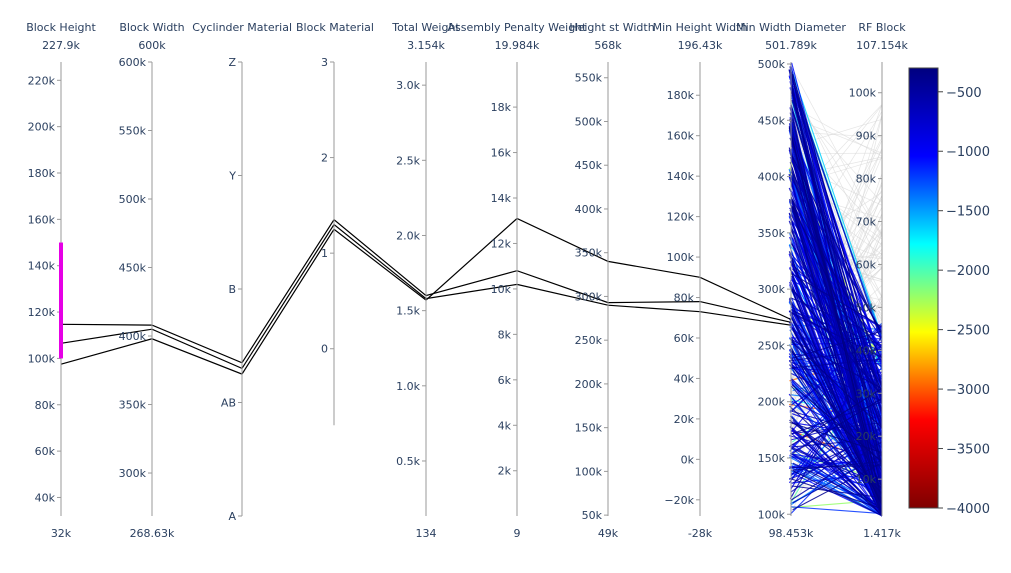 Image resolution: width=1011 pixels, height=573 pixels. Describe the element at coordinates (425, 27) in the screenshot. I see `axis-title: Total Weight` at that location.